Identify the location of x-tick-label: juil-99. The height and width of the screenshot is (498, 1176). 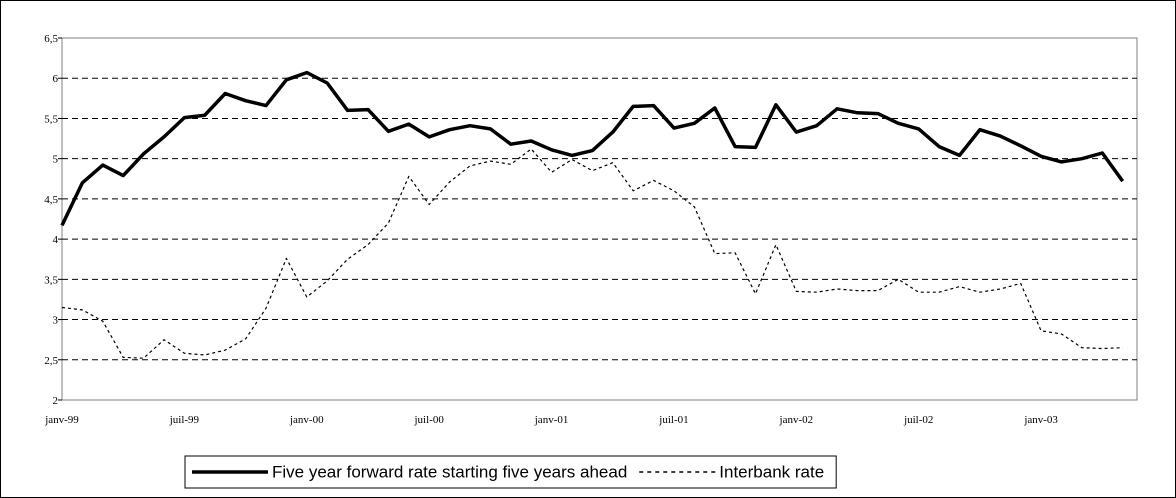
(184, 420).